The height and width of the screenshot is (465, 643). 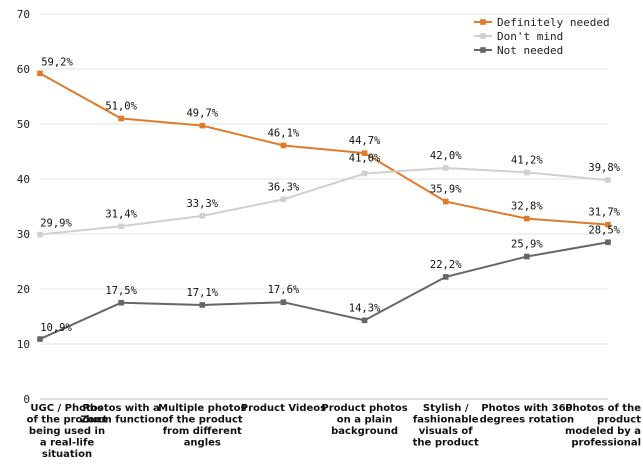 What do you see at coordinates (23, 207) in the screenshot?
I see `y-axis-ticks: 0 10 20 30 40 50 60 70` at bounding box center [23, 207].